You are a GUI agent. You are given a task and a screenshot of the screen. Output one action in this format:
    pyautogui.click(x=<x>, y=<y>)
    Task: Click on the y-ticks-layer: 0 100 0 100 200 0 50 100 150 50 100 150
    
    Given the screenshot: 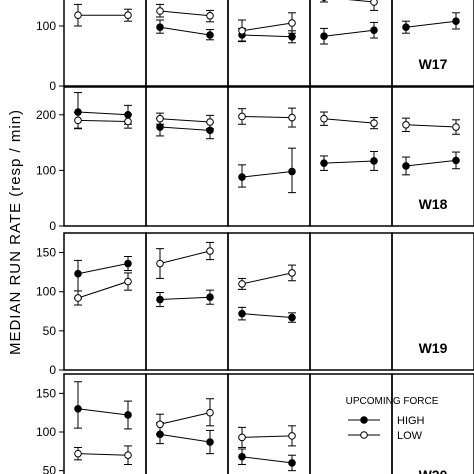 What is the action you would take?
    pyautogui.click(x=50, y=246)
    